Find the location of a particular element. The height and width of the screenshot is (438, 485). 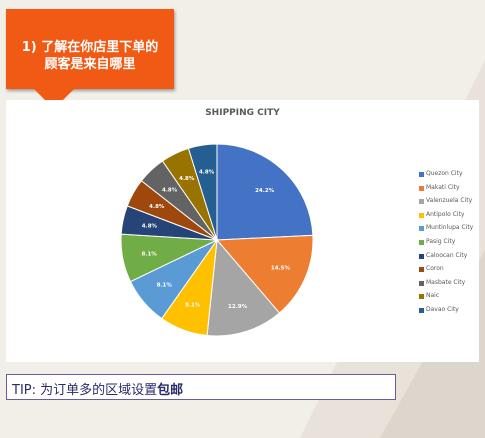

legend-label: Quezon City is located at coordinates (444, 173).